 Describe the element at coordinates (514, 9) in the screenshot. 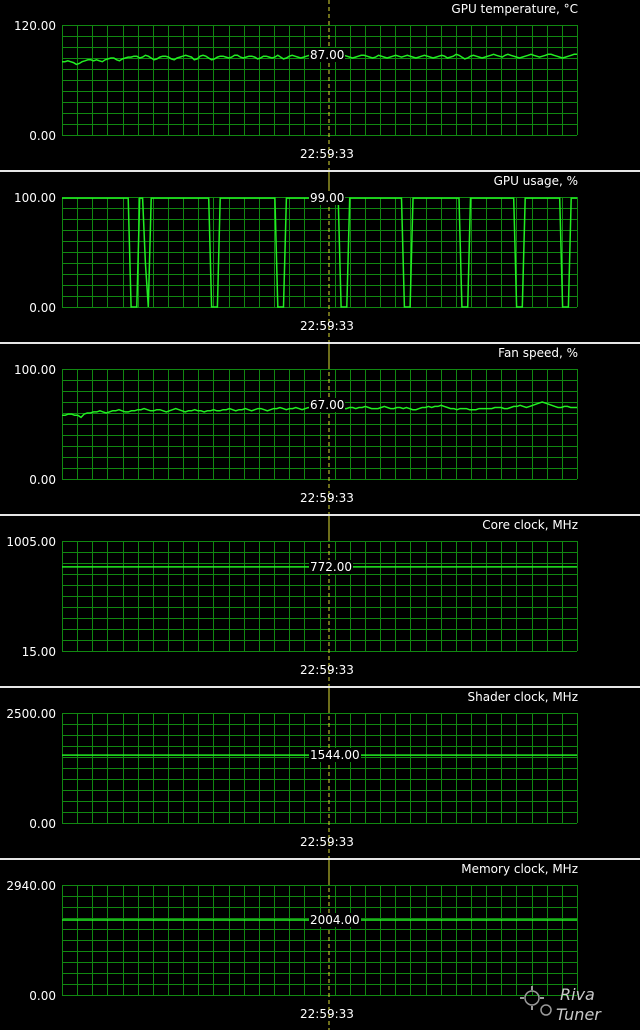

I see `graph-title: GPU temperature, °C` at that location.